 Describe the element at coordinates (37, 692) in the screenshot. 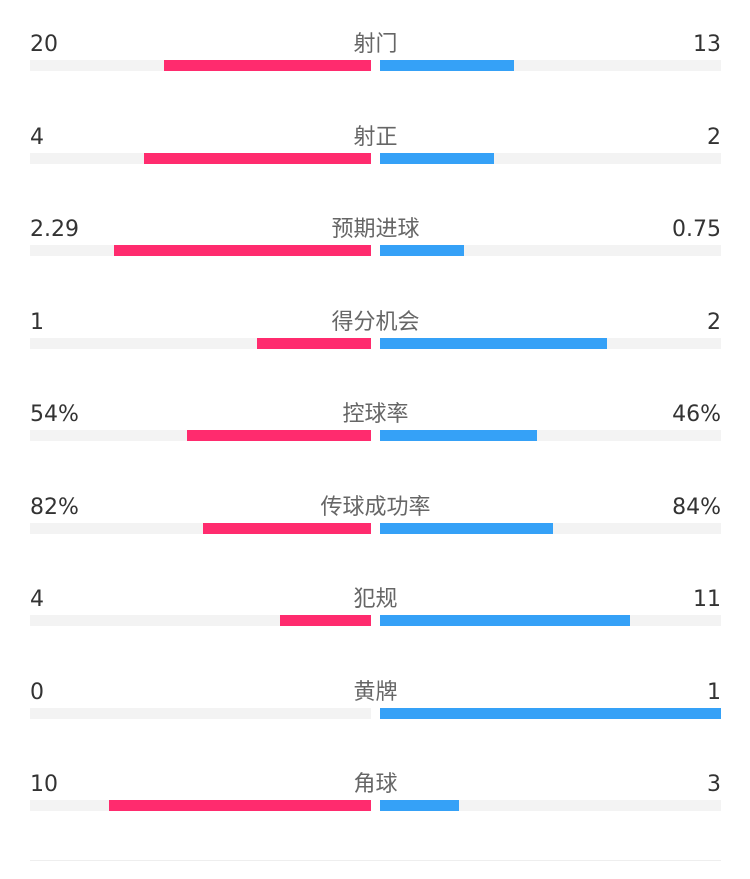

I see `home-value: 0` at that location.